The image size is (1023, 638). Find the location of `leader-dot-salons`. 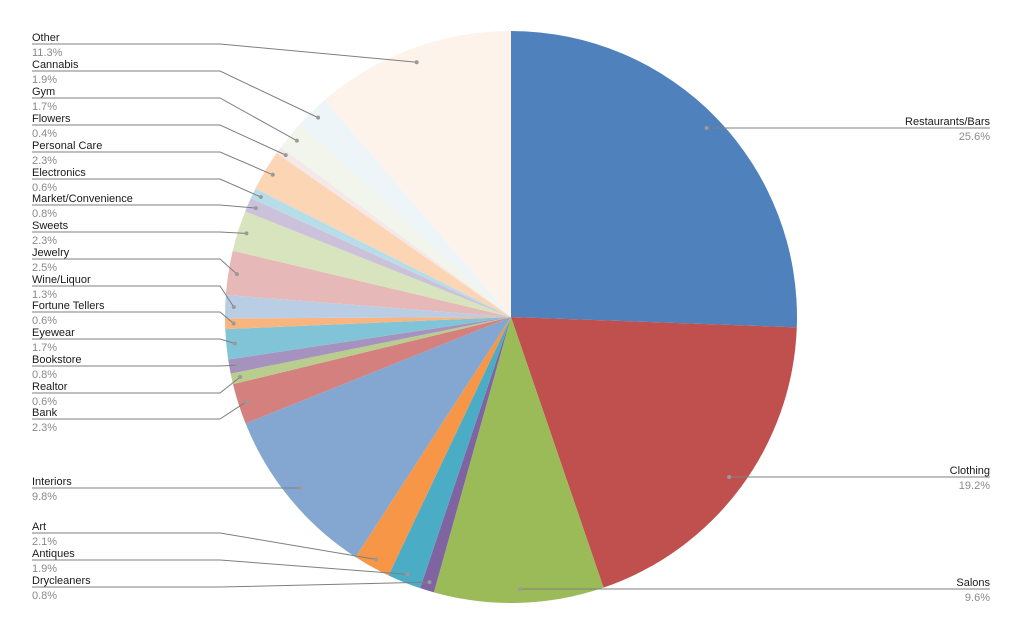

leader-dot-salons is located at coordinates (520, 589).